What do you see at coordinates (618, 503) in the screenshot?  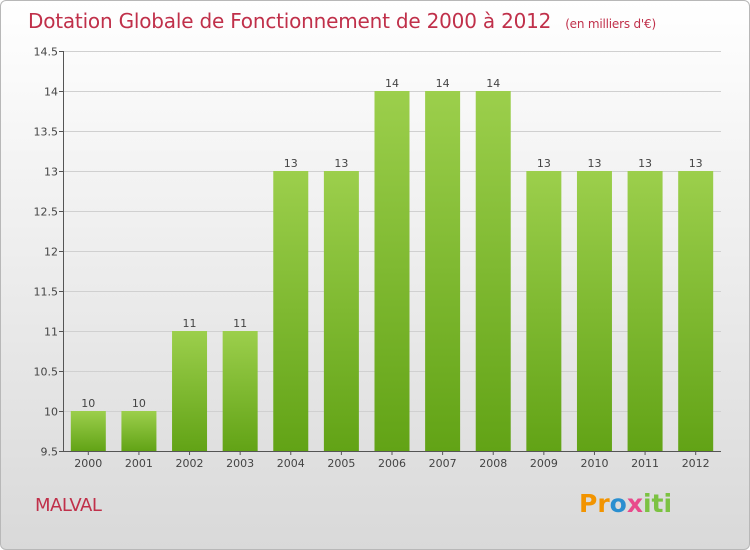 I see `logo-part-2: o` at bounding box center [618, 503].